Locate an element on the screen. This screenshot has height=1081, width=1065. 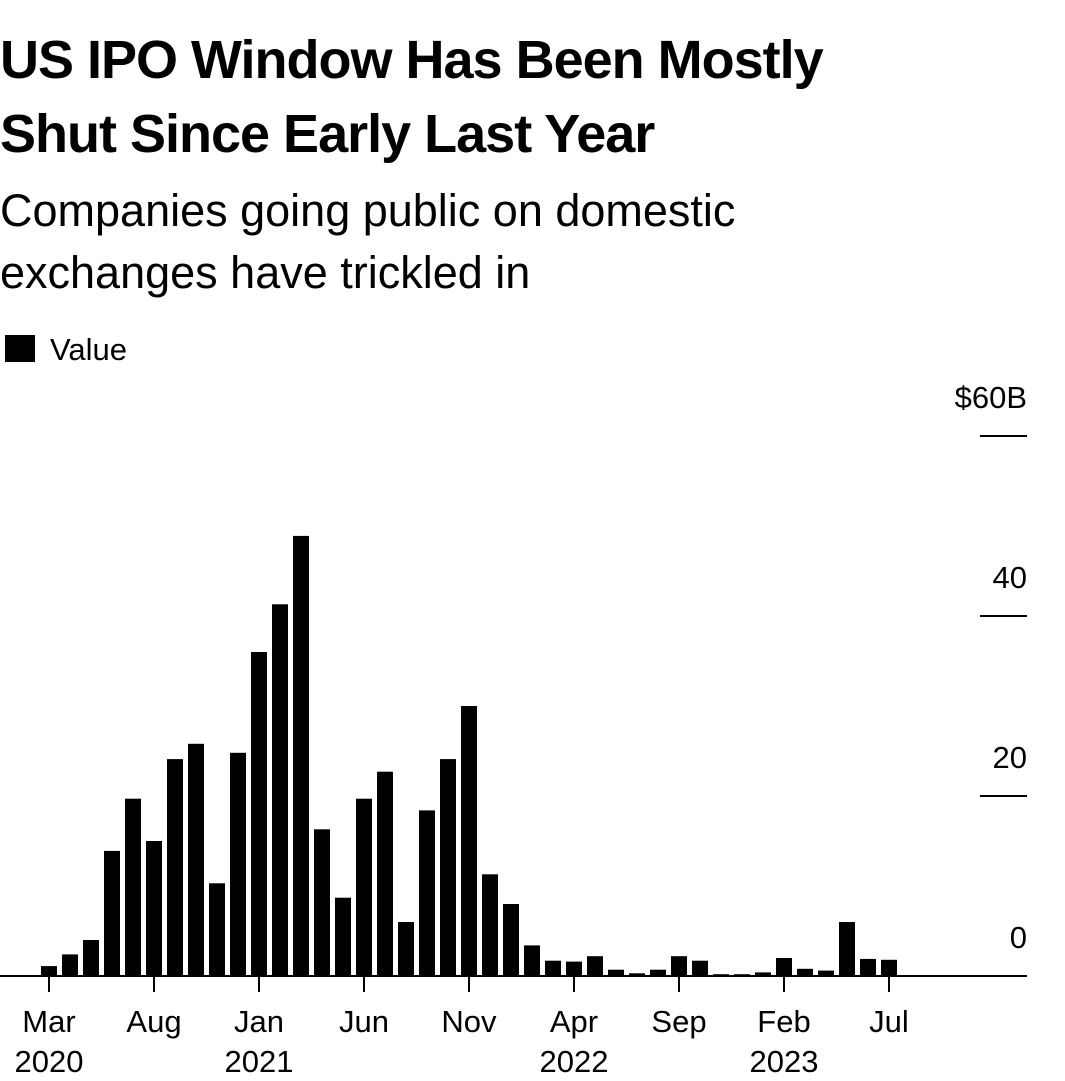
x-tick-label: Jul is located at coordinates (889, 1021).